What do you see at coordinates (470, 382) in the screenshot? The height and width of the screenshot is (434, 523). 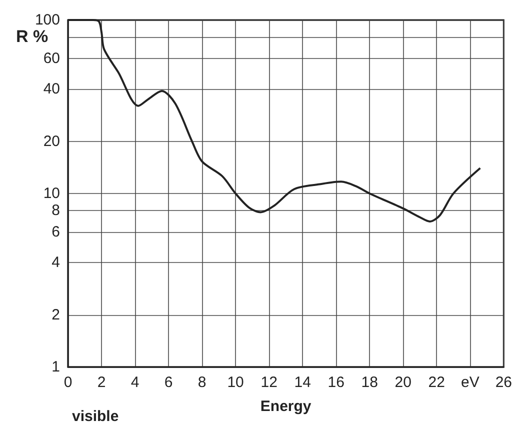 I see `x-tick-label: eV` at bounding box center [470, 382].